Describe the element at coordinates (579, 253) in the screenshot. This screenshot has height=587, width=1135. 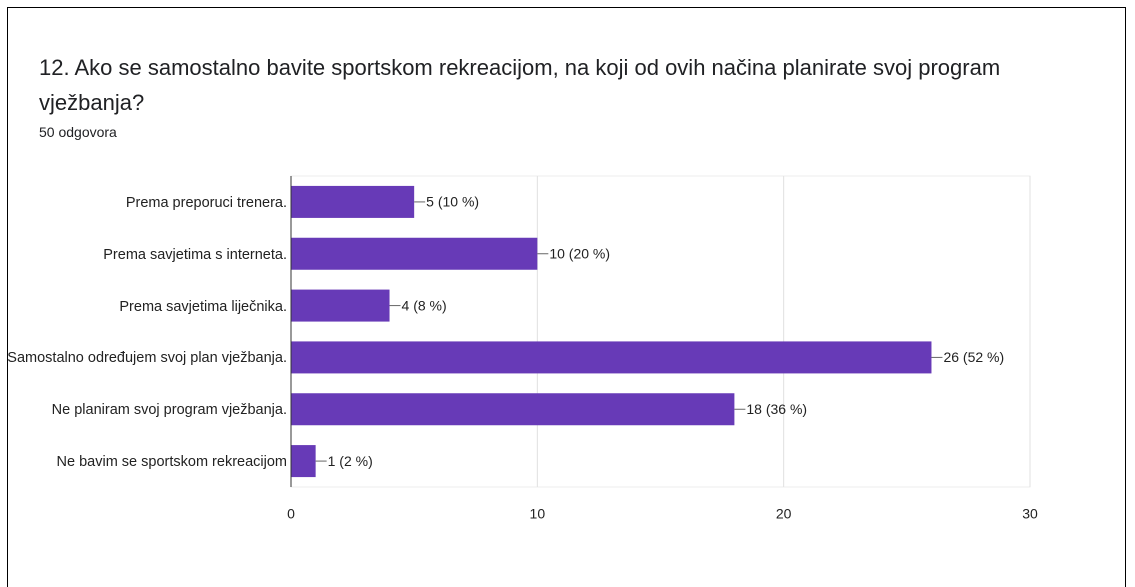
I see `value-label: 10 (20 %)` at that location.